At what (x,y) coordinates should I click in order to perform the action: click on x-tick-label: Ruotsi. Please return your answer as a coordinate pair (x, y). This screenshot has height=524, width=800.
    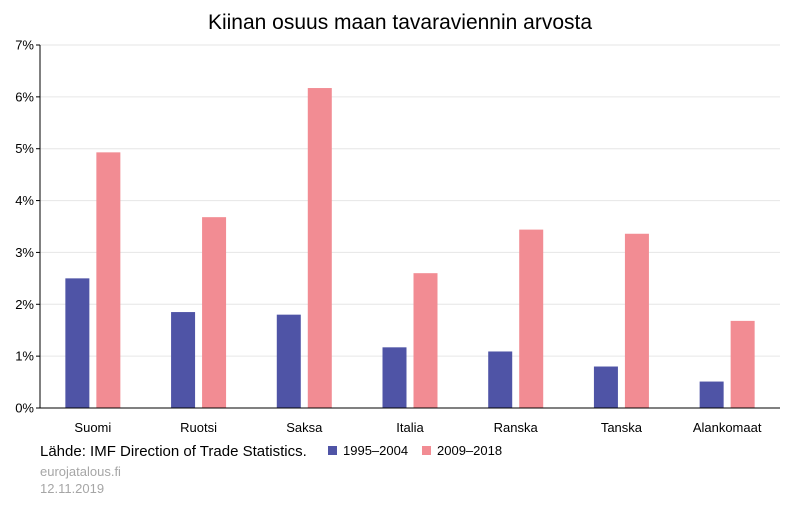
    Looking at the image, I should click on (198, 427).